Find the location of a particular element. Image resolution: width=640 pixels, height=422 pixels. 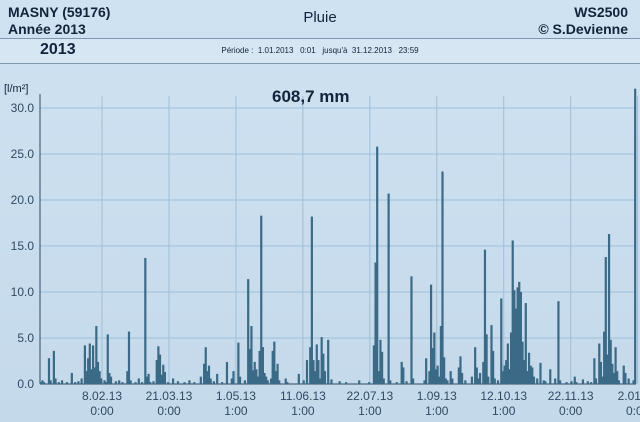

x-tick-date: 1.05.13 is located at coordinates (236, 396).